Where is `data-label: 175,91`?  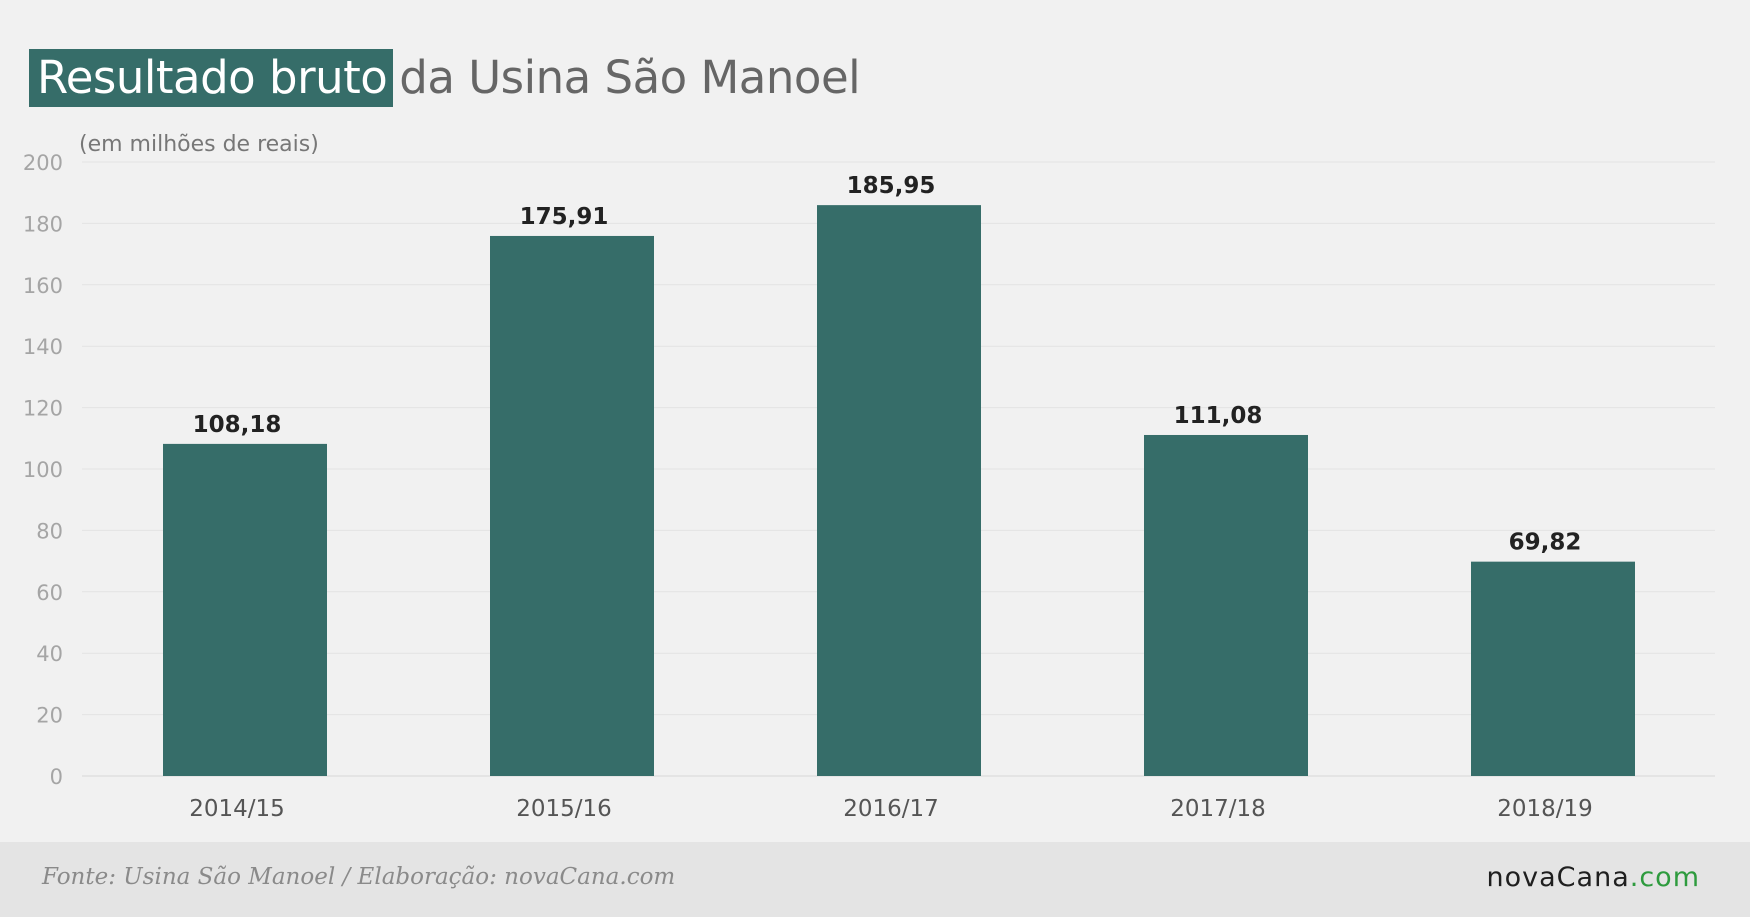
data-label: 175,91 is located at coordinates (564, 217).